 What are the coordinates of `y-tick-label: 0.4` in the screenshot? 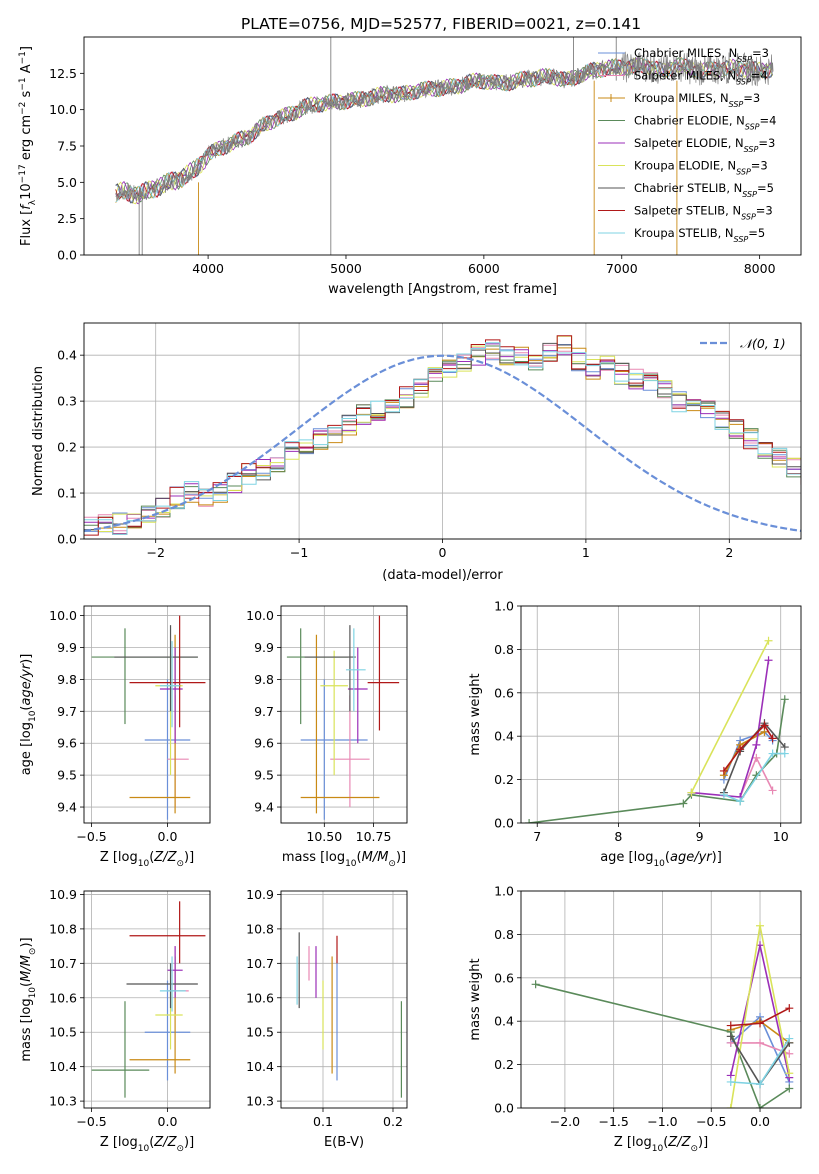 It's located at (504, 1021).